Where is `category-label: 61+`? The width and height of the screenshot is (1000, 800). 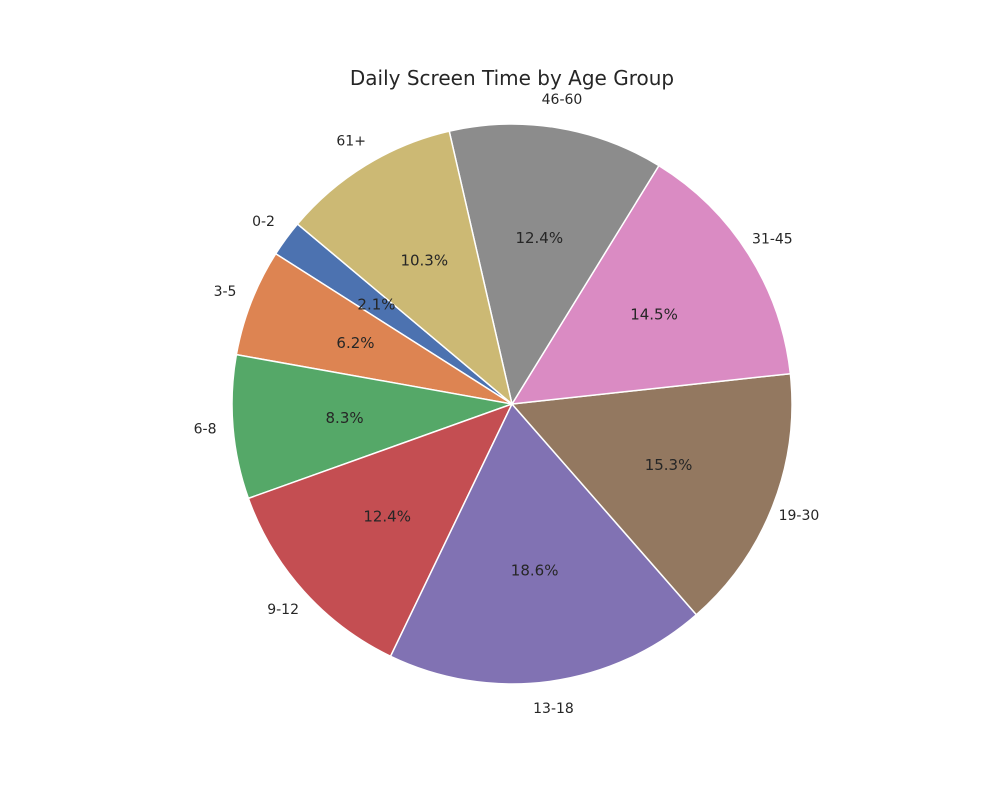
category-label: 61+ is located at coordinates (351, 141).